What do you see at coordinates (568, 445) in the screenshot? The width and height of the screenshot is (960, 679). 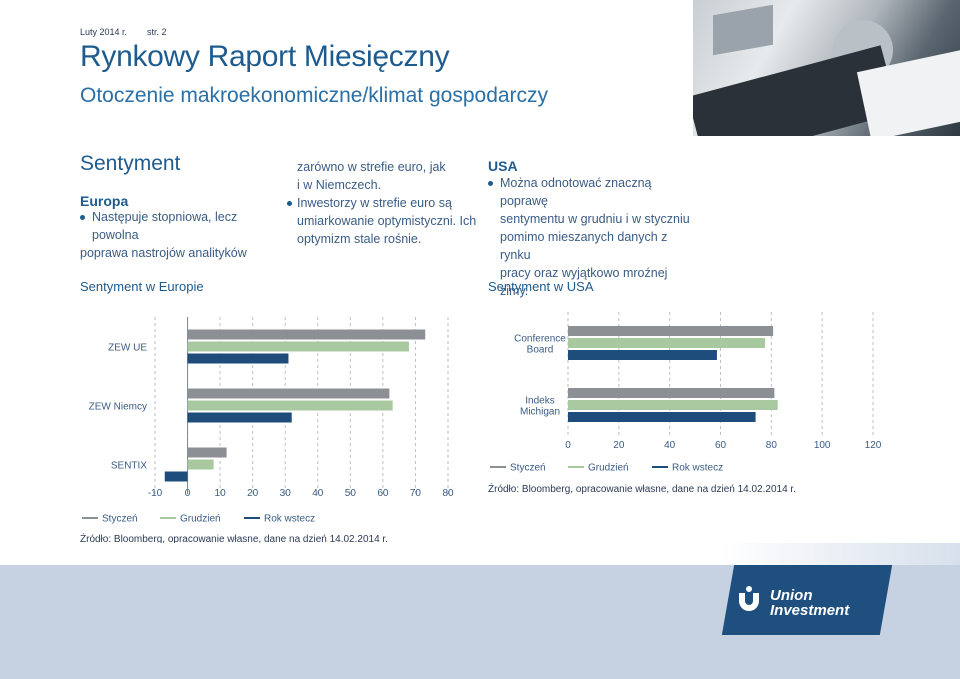 I see `axis-tick-label: 0` at bounding box center [568, 445].